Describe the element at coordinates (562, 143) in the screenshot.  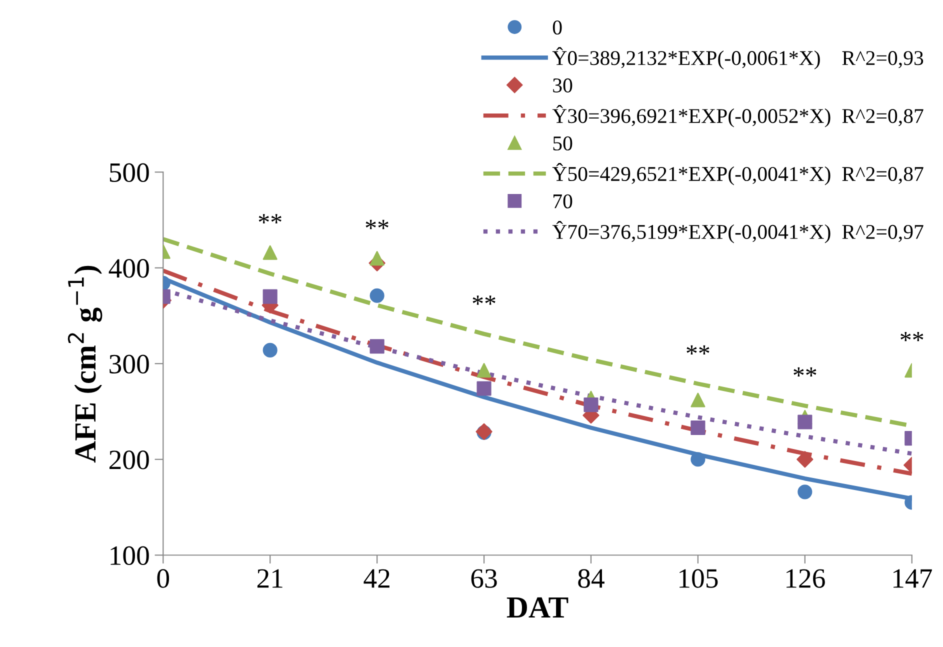
I see `legend-label: 50` at that location.